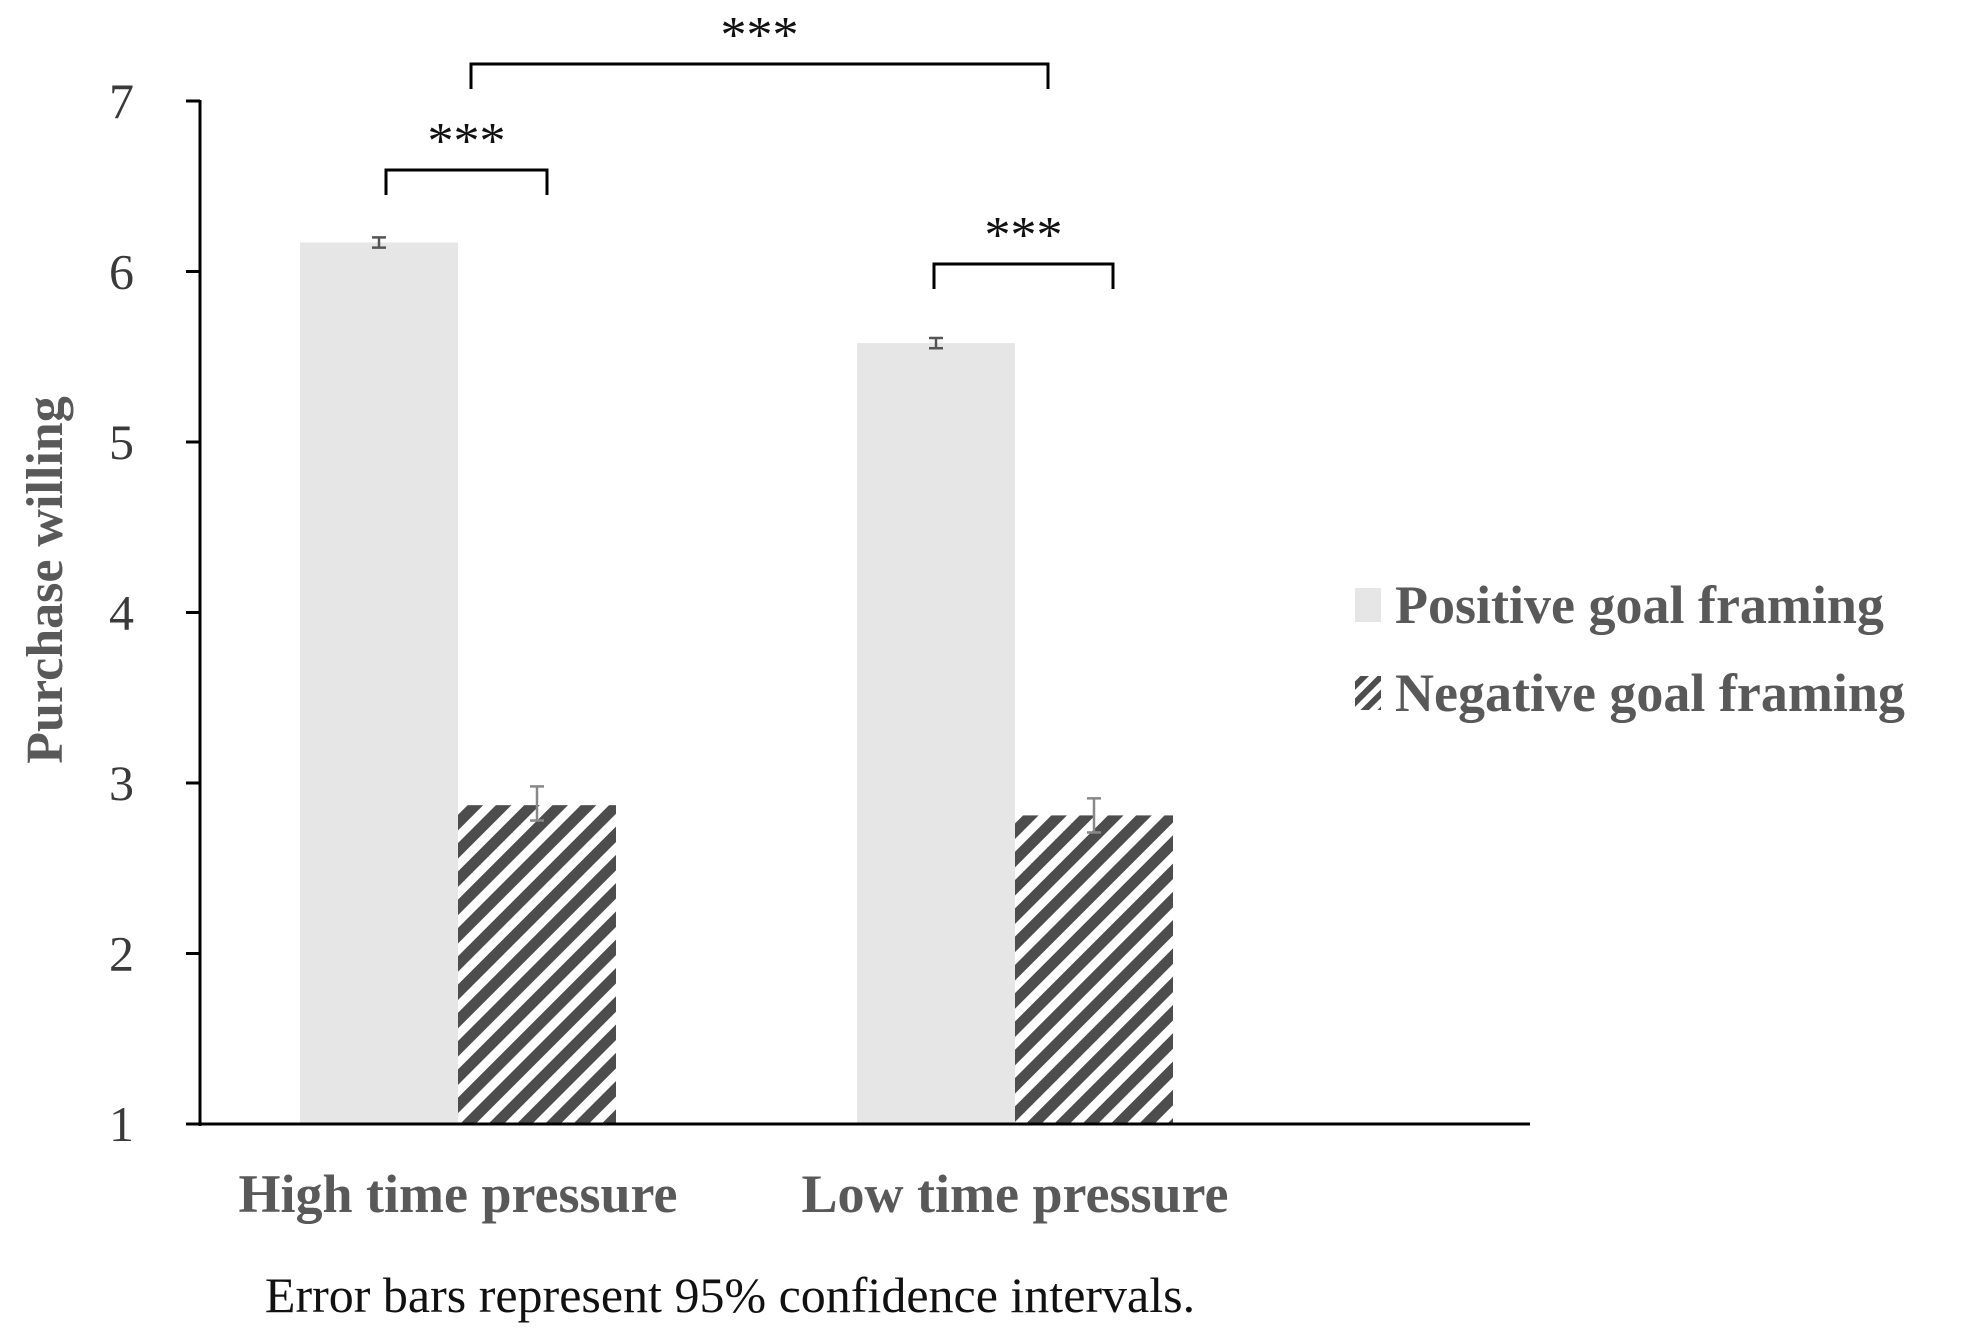 Image resolution: width=1982 pixels, height=1340 pixels. Describe the element at coordinates (1094, 969) in the screenshot. I see `bar-negative-low` at that location.